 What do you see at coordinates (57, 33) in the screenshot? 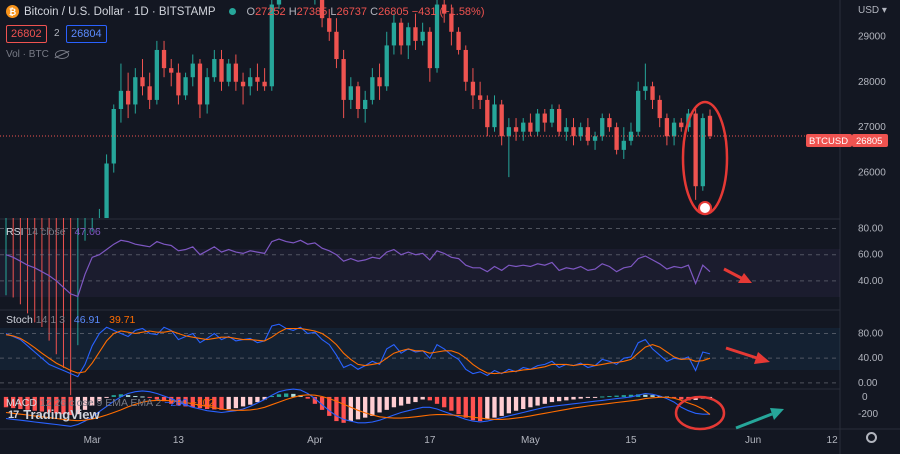
I see `spread-value: 2` at bounding box center [57, 33].